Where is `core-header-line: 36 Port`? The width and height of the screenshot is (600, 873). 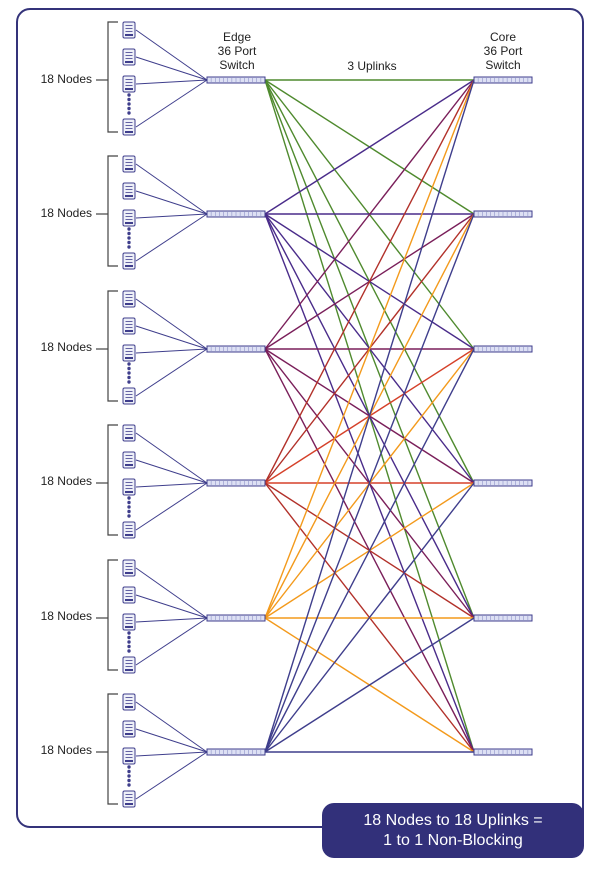 core-header-line: 36 Port is located at coordinates (503, 51).